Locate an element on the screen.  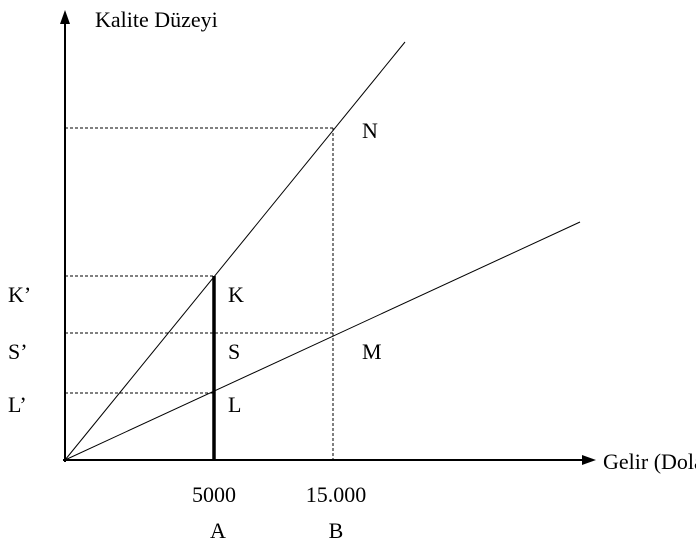
x-arrow is located at coordinates (589, 460).